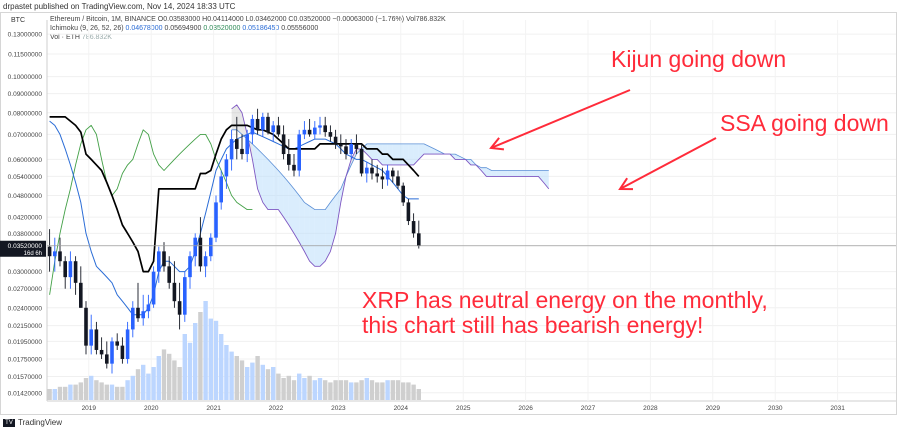 This screenshot has width=900, height=433. I want to click on senkou-a-line, so click(390, 169).